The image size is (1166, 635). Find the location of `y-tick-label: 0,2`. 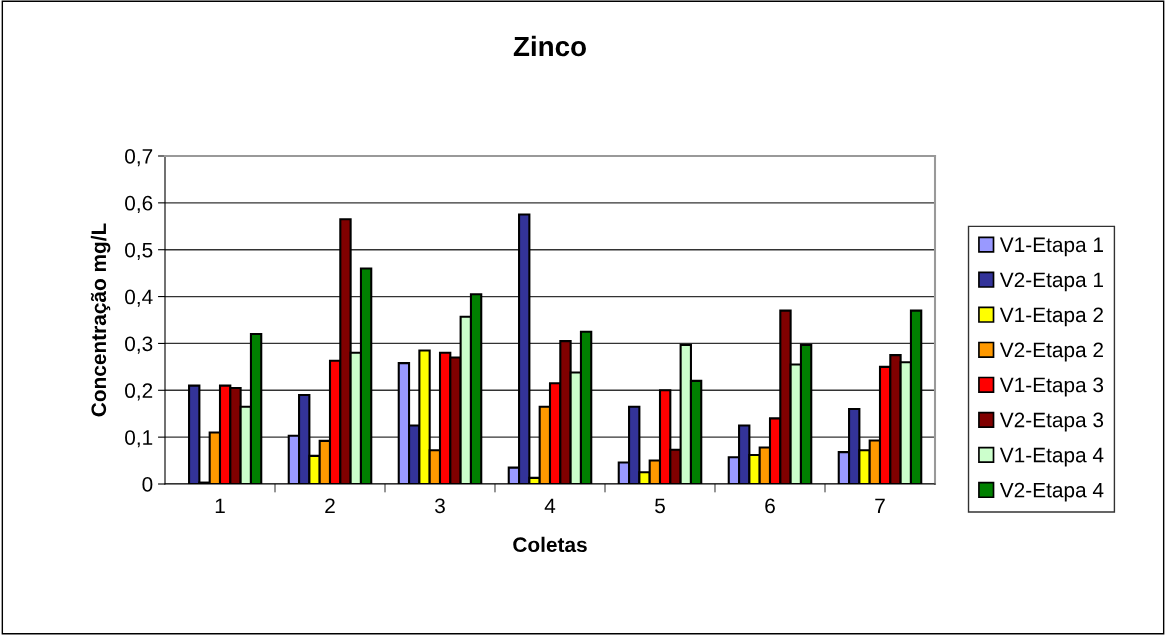

y-tick-label: 0,2 is located at coordinates (139, 392).